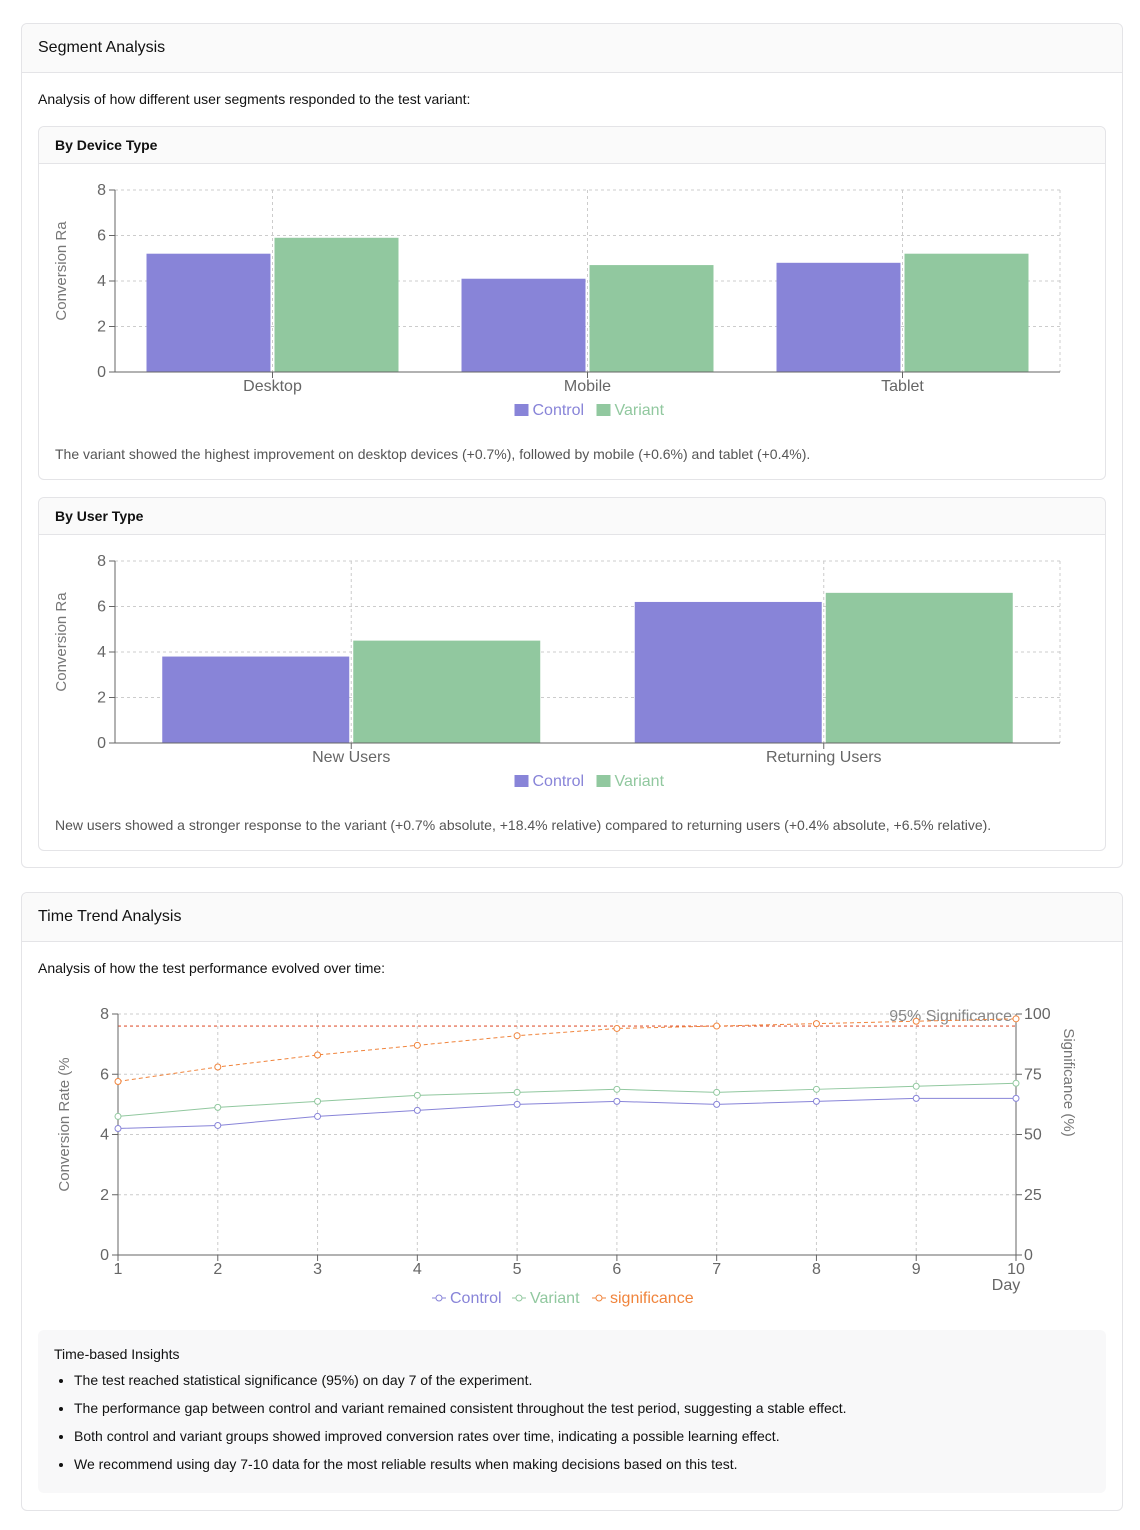 This screenshot has width=1140, height=1530. I want to click on y-right-tick-label: 100, so click(1037, 1014).